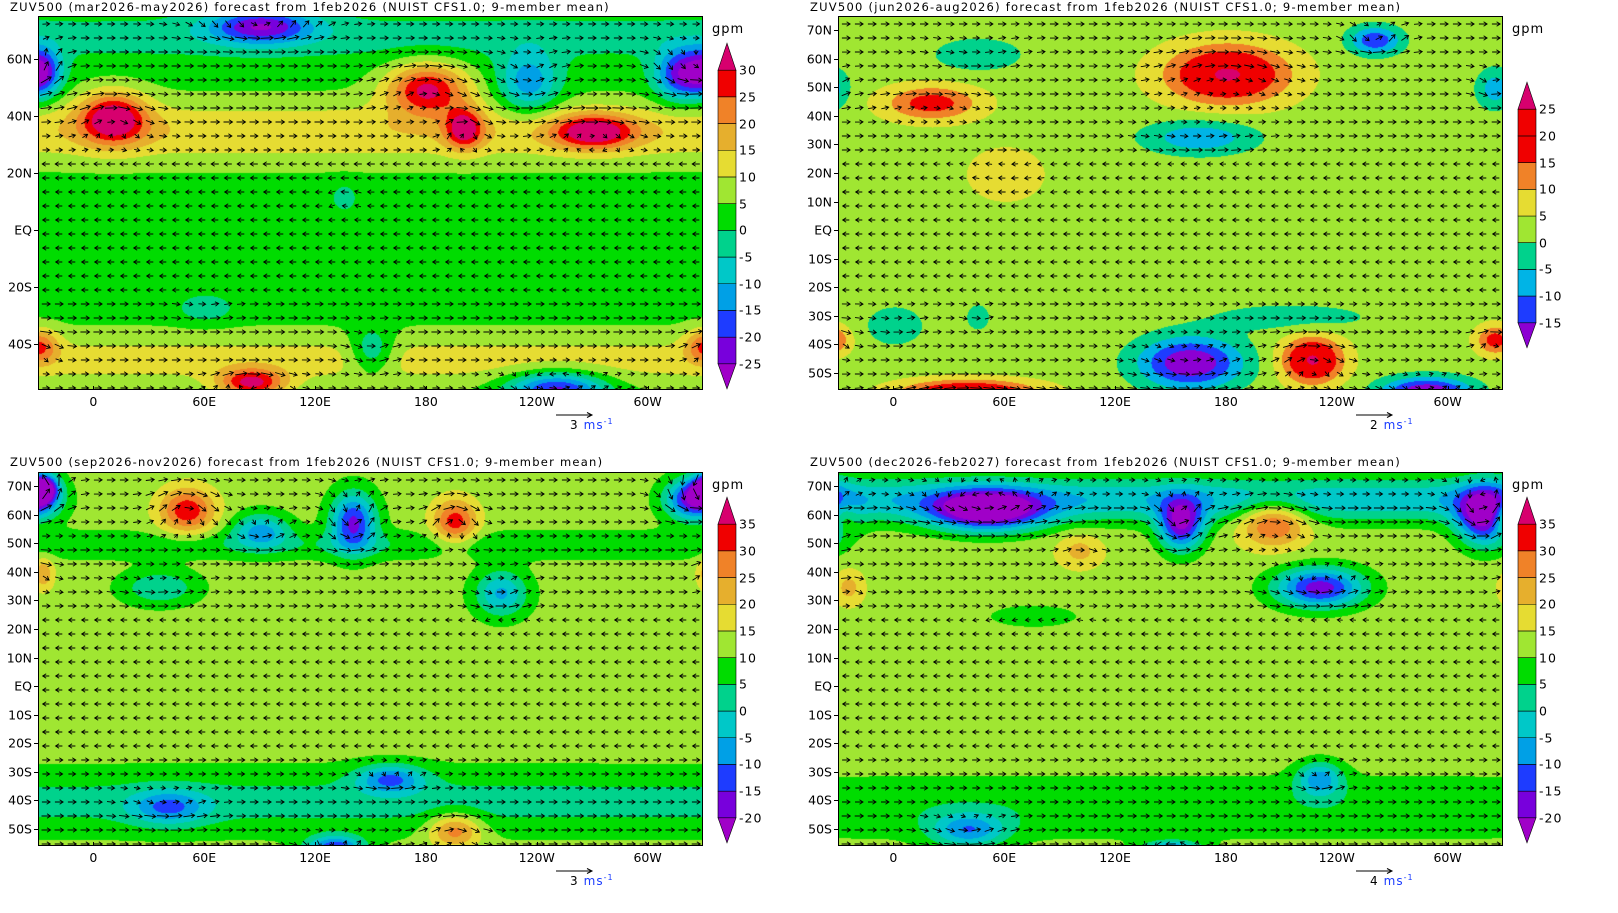 The width and height of the screenshot is (1618, 913). I want to click on vector-reference: 2 ms-1, so click(1384, 421).